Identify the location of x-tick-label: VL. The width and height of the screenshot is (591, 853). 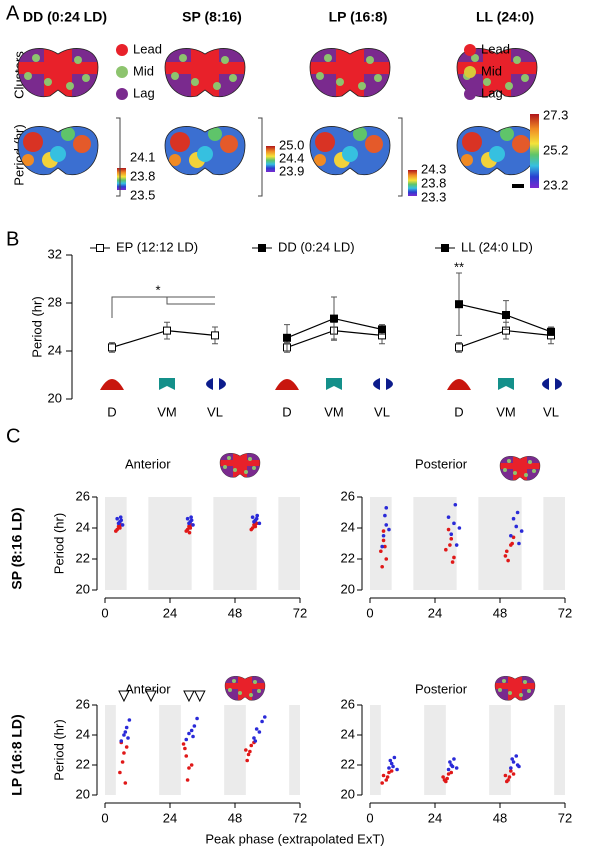
(382, 411).